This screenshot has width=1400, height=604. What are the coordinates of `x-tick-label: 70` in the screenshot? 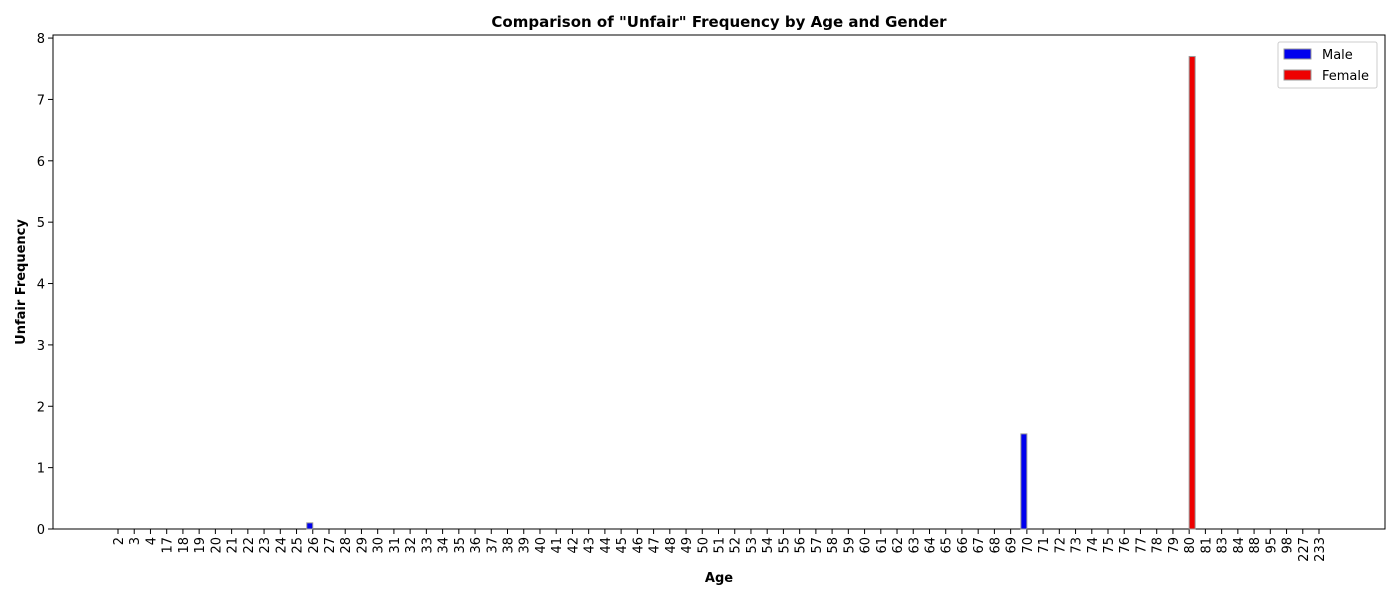 It's located at (1028, 545).